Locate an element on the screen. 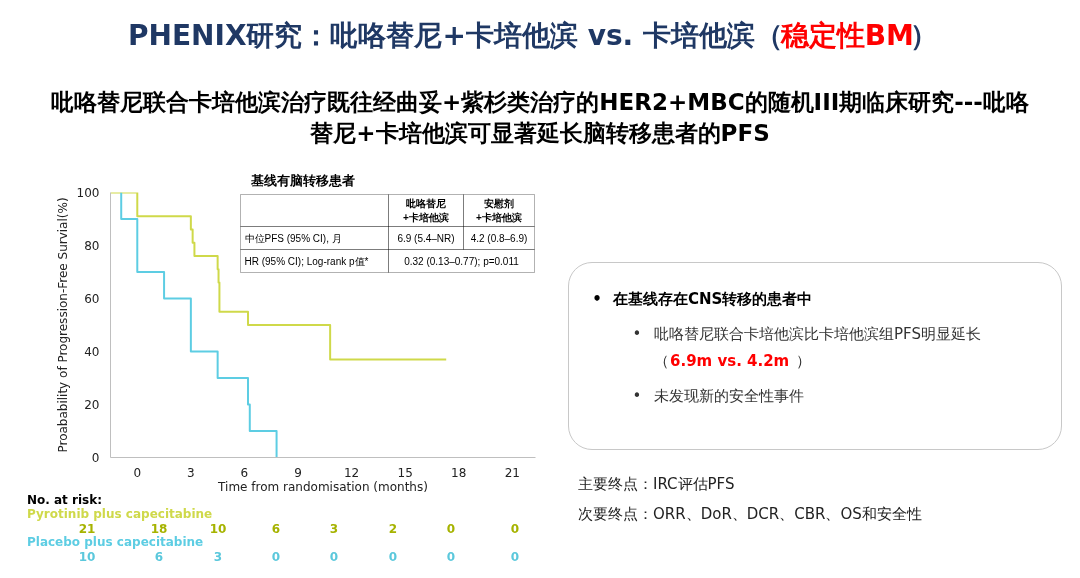 The height and width of the screenshot is (578, 1080). x-axis-title: Time from randomisation (months) is located at coordinates (322, 486).